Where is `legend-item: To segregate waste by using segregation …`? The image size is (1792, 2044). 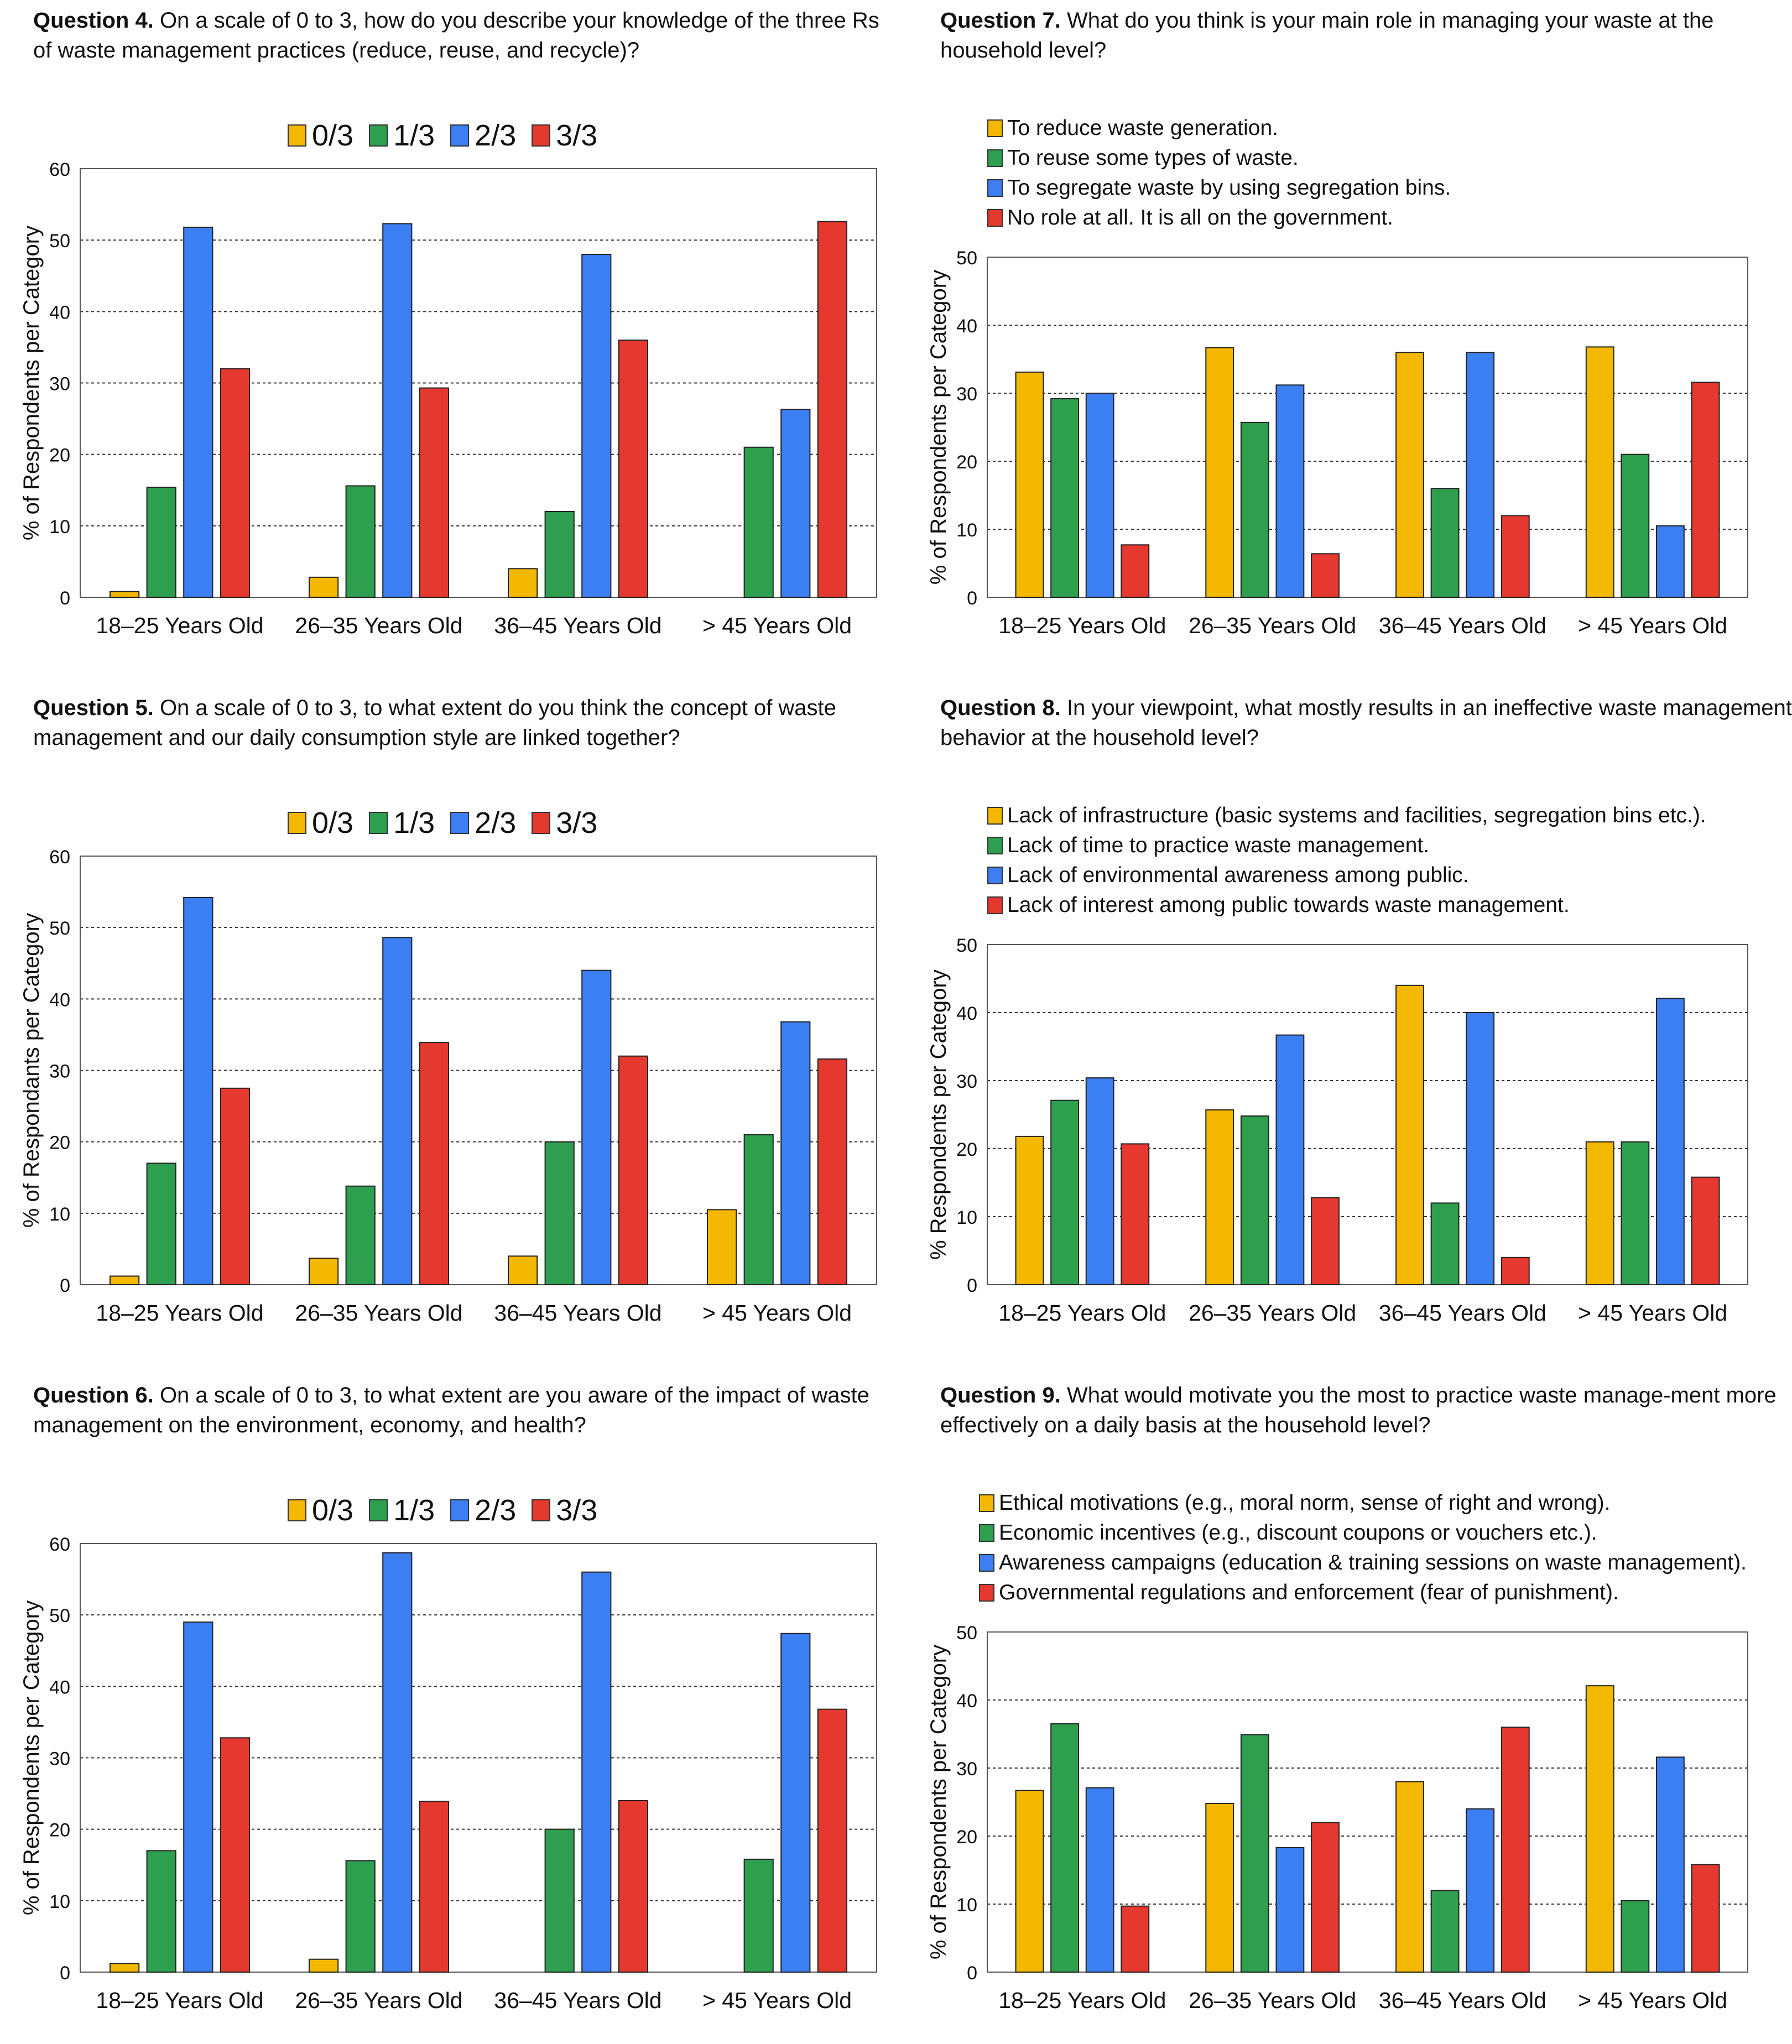
legend-item: To segregate waste by using segregation … is located at coordinates (1219, 188).